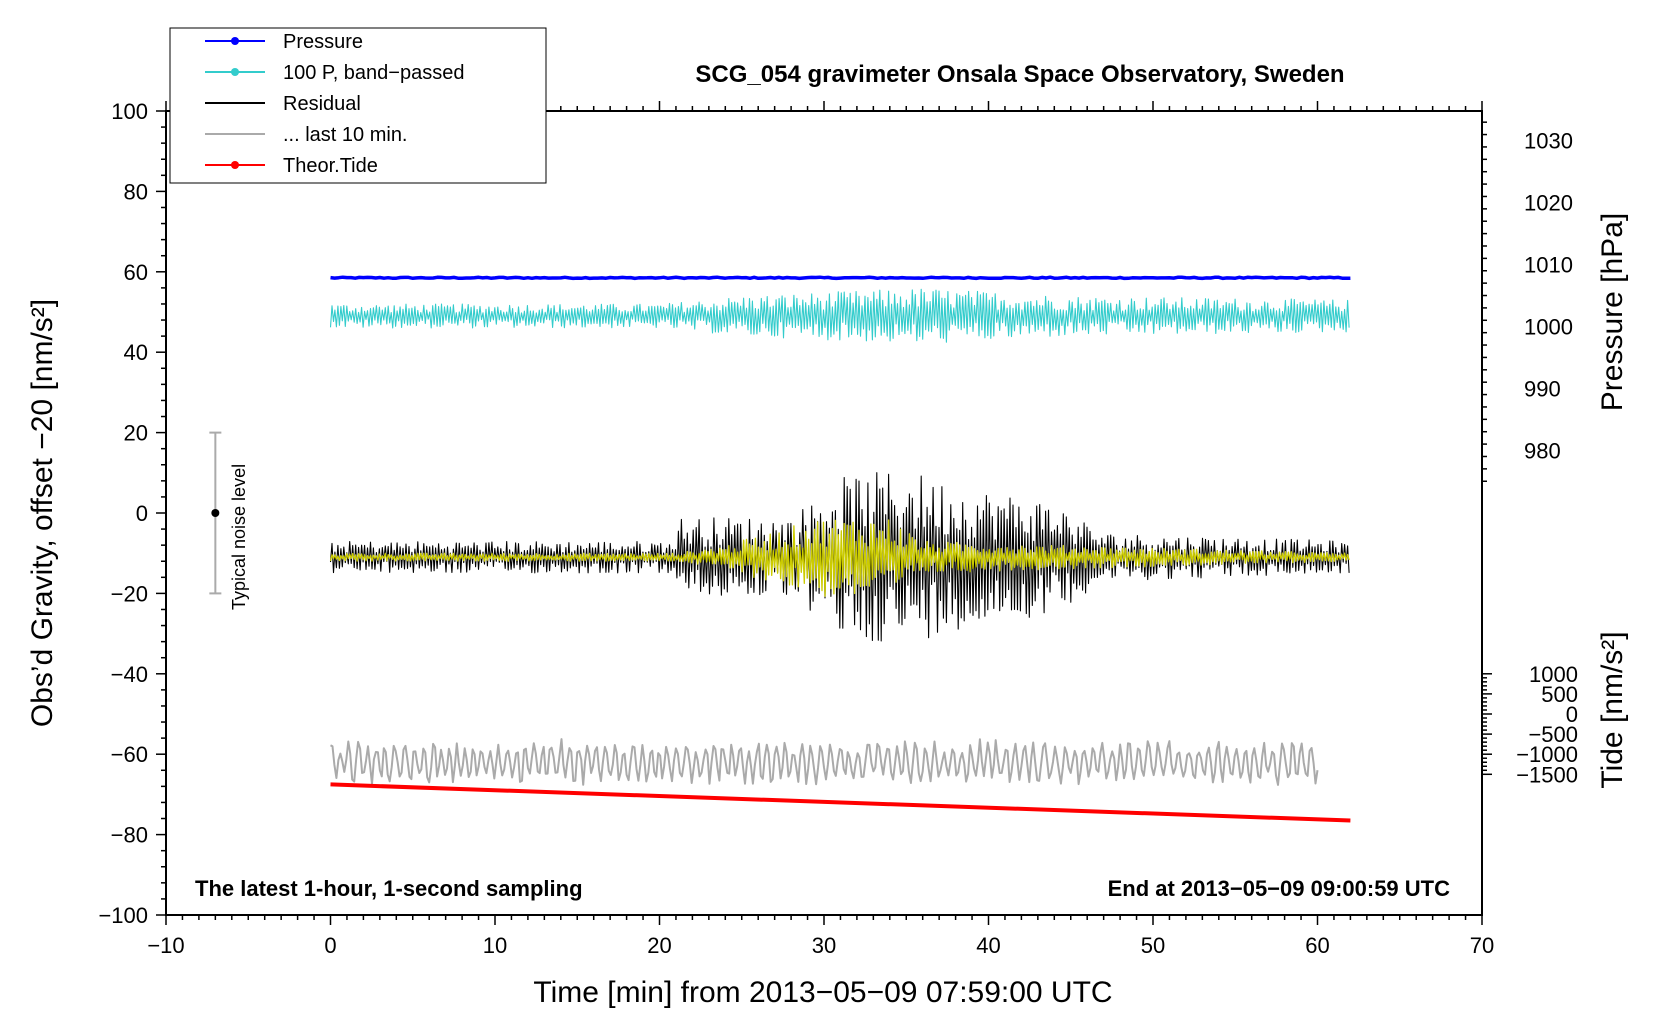  Describe the element at coordinates (824, 945) in the screenshot. I see `x-tick-label: 30` at that location.